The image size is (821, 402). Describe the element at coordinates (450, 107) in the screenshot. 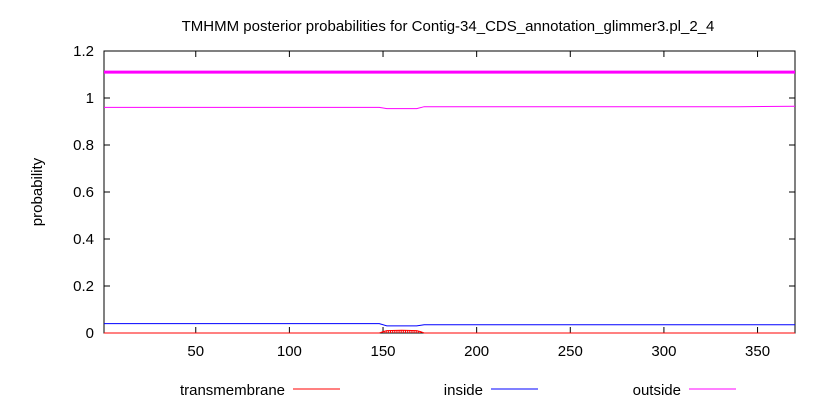

I see `series-line-outside` at that location.